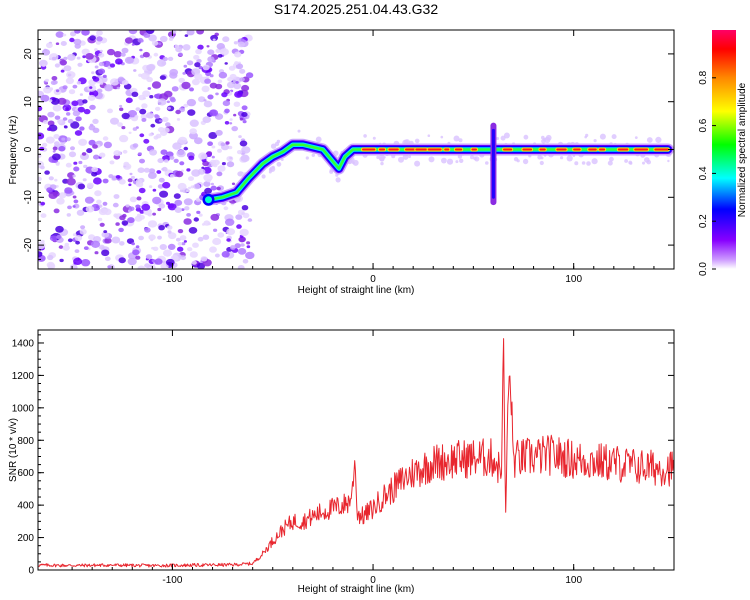 The width and height of the screenshot is (750, 600). What do you see at coordinates (573, 279) in the screenshot?
I see `x-tick-label: 100` at bounding box center [573, 279].